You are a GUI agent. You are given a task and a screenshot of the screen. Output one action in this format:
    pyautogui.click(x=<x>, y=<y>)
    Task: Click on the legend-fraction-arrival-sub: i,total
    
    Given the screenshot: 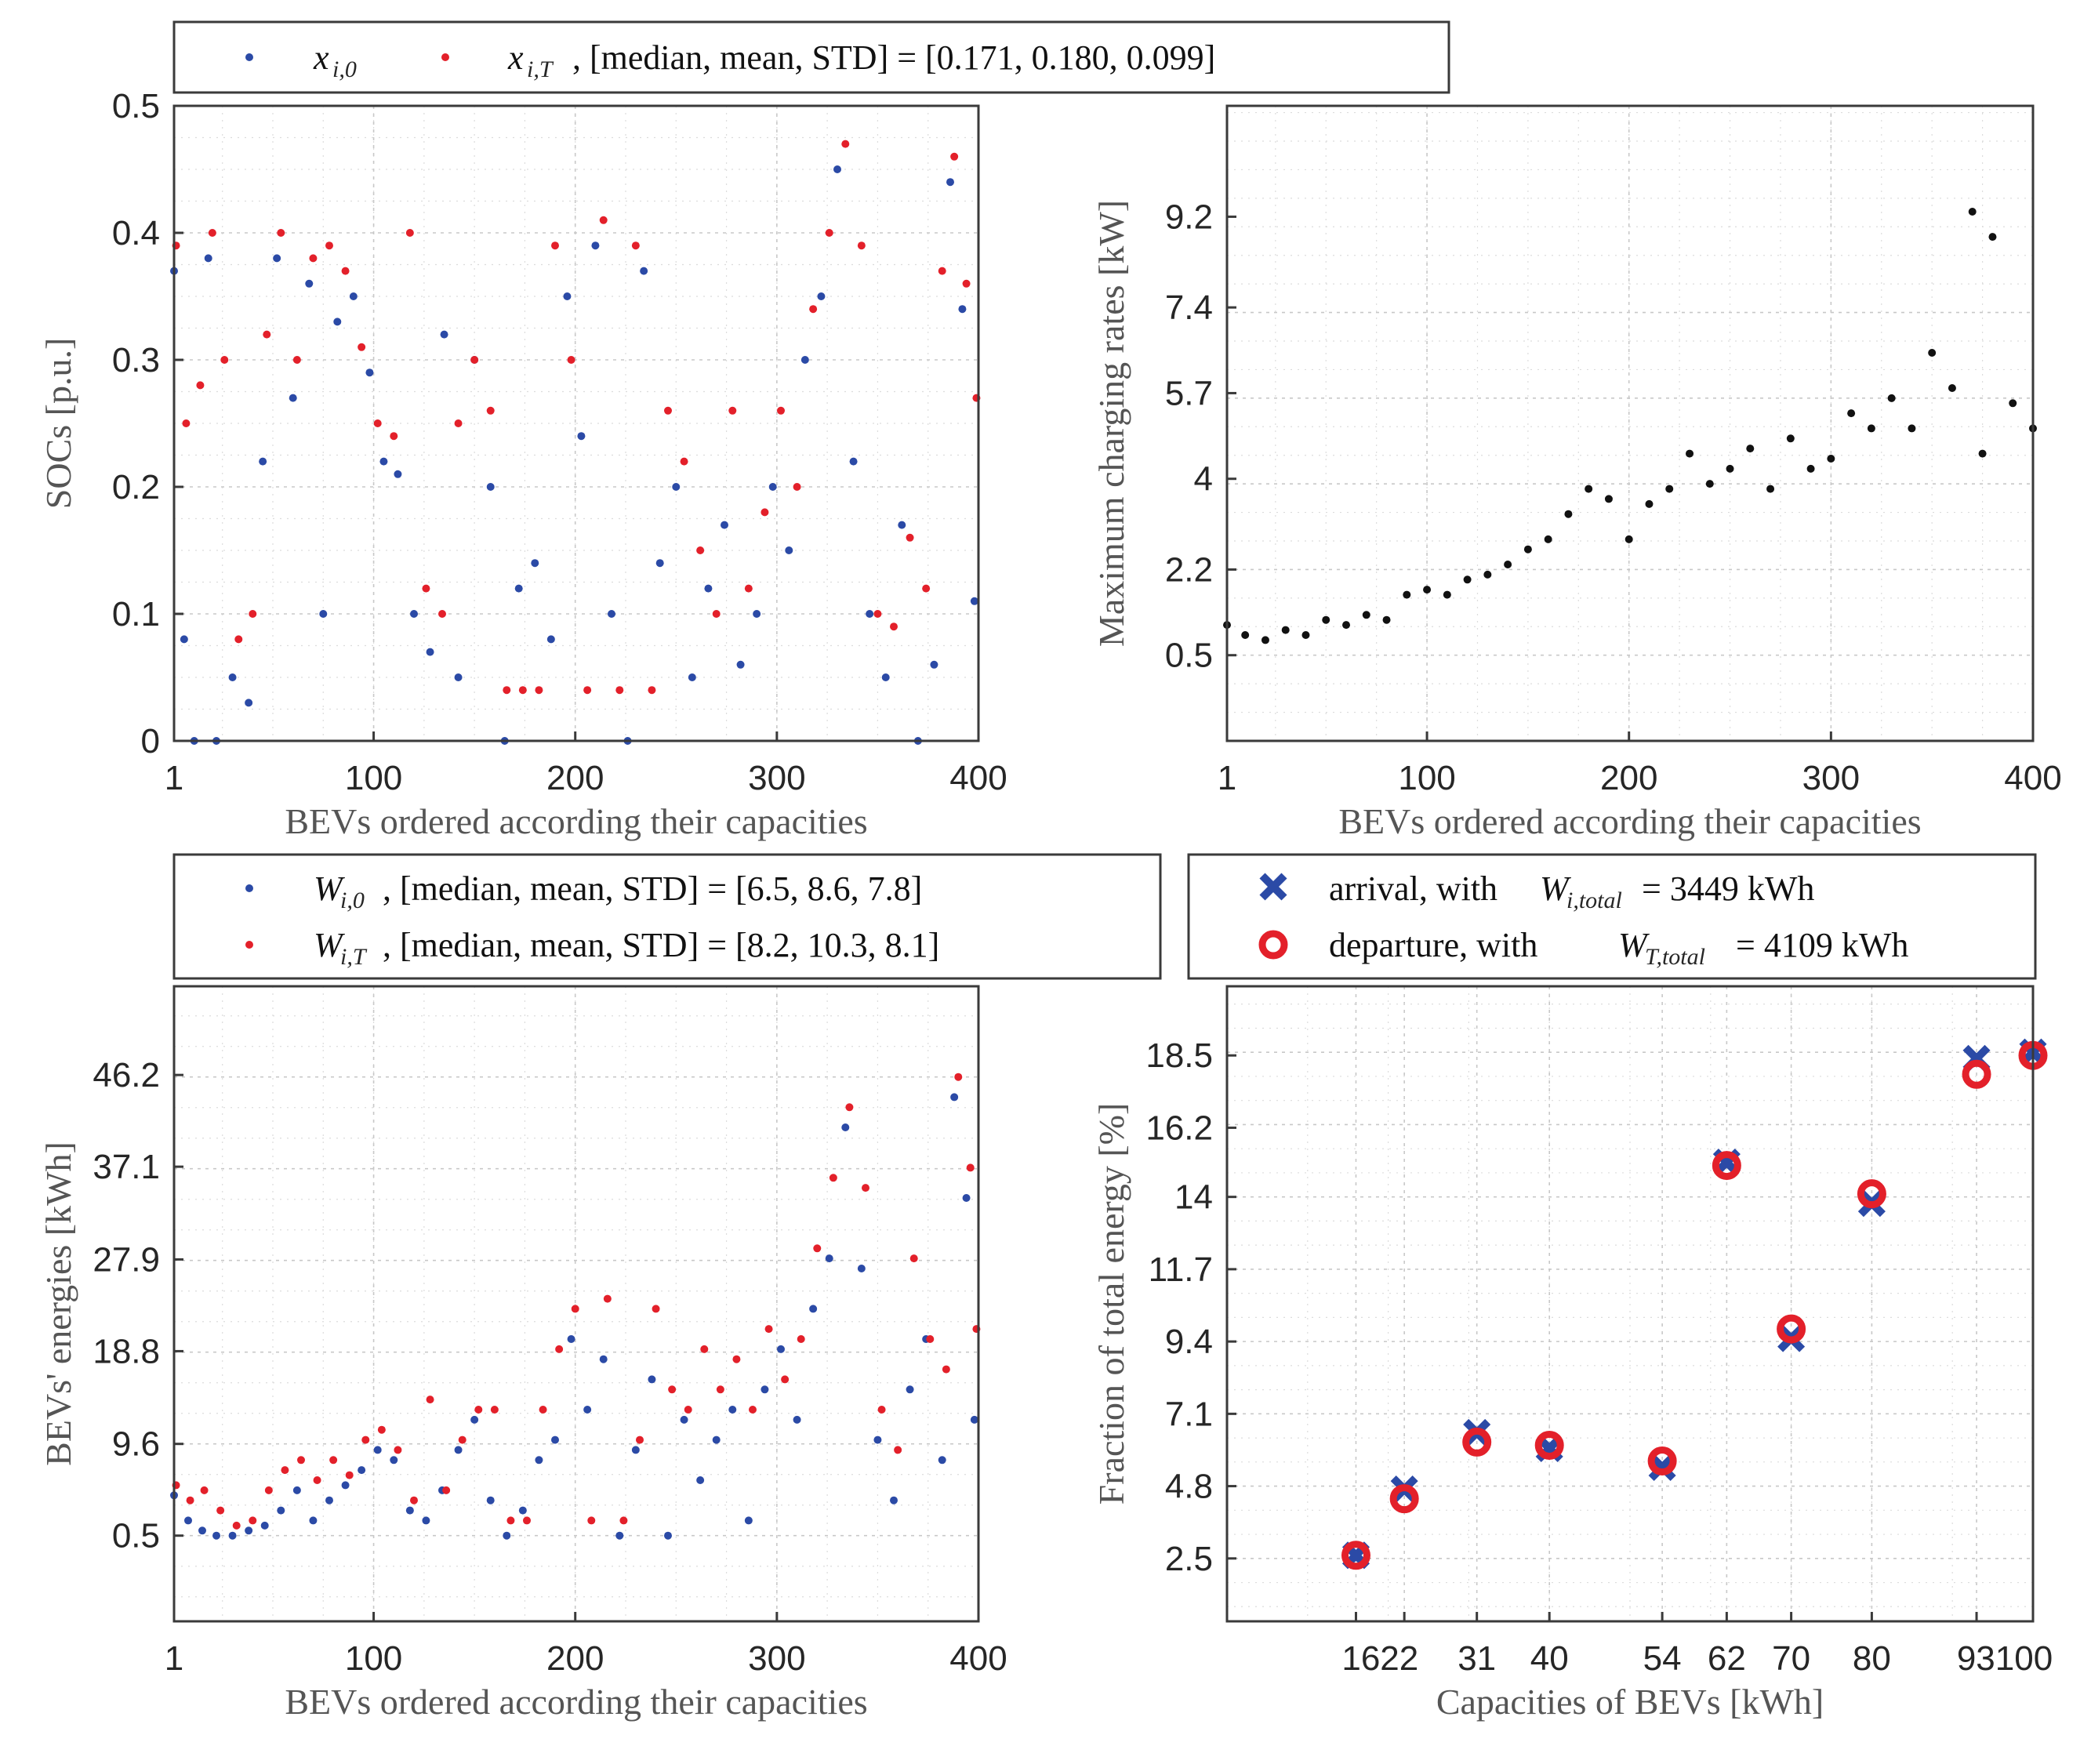 What is the action you would take?
    pyautogui.click(x=1594, y=900)
    